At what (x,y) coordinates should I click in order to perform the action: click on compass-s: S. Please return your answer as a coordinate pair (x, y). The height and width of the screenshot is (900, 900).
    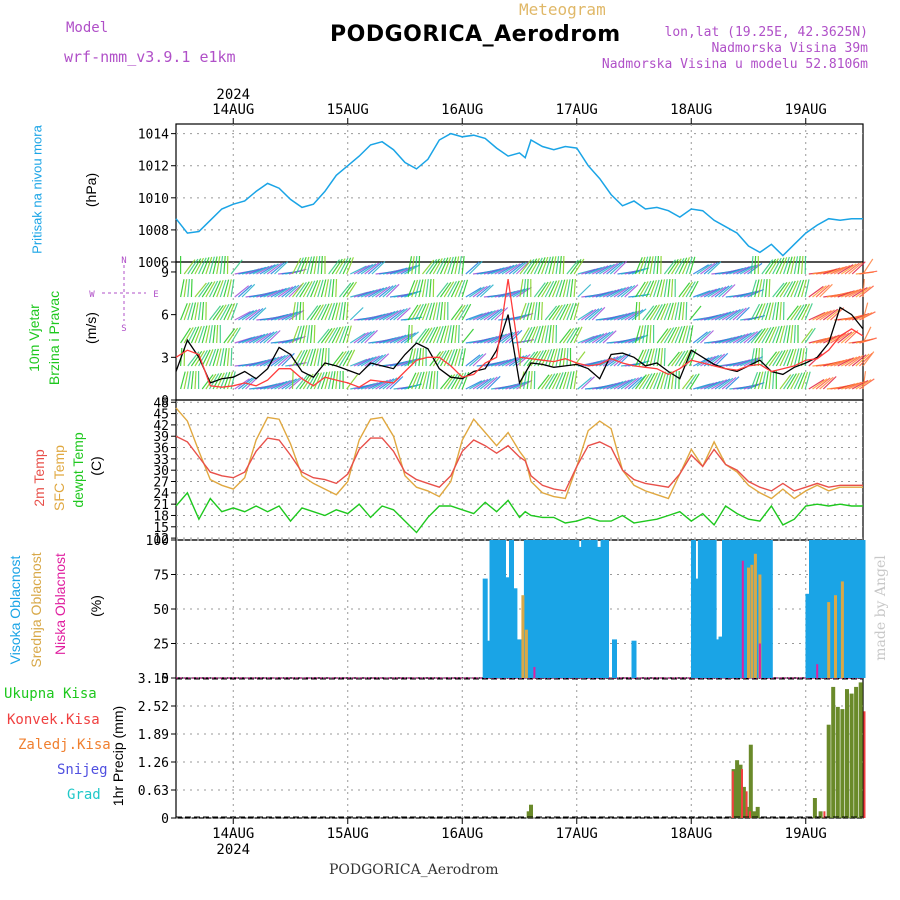
    Looking at the image, I should click on (123, 329).